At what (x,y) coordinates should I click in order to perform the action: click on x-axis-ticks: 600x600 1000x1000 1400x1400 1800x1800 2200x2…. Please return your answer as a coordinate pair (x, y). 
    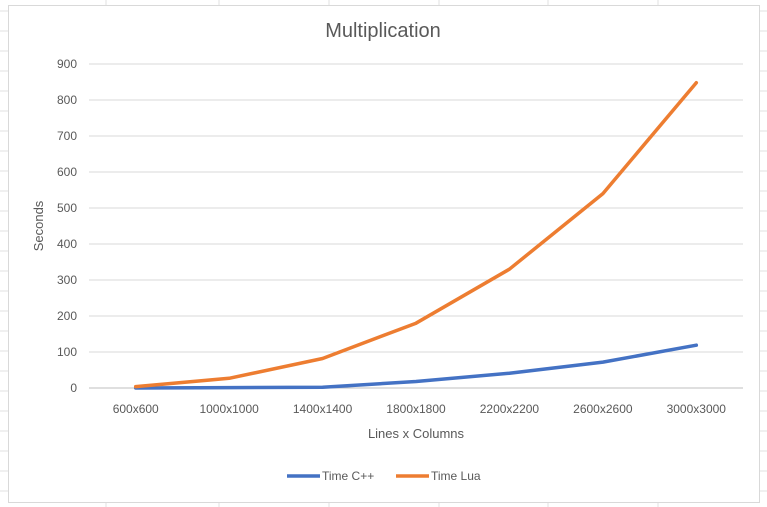
    Looking at the image, I should click on (420, 409).